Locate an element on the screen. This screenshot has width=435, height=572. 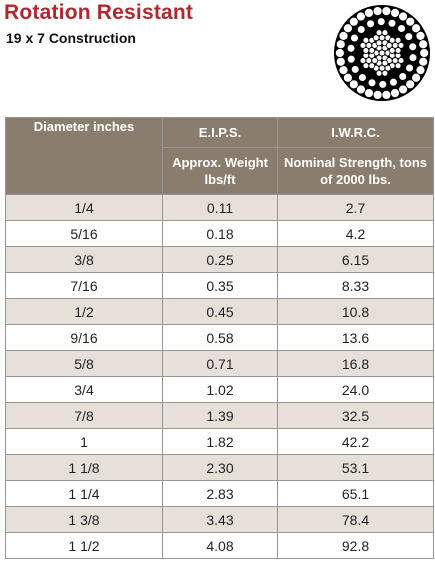
column-header-strength: Nominal Strength, tons of 2000 lbs. is located at coordinates (355, 171).